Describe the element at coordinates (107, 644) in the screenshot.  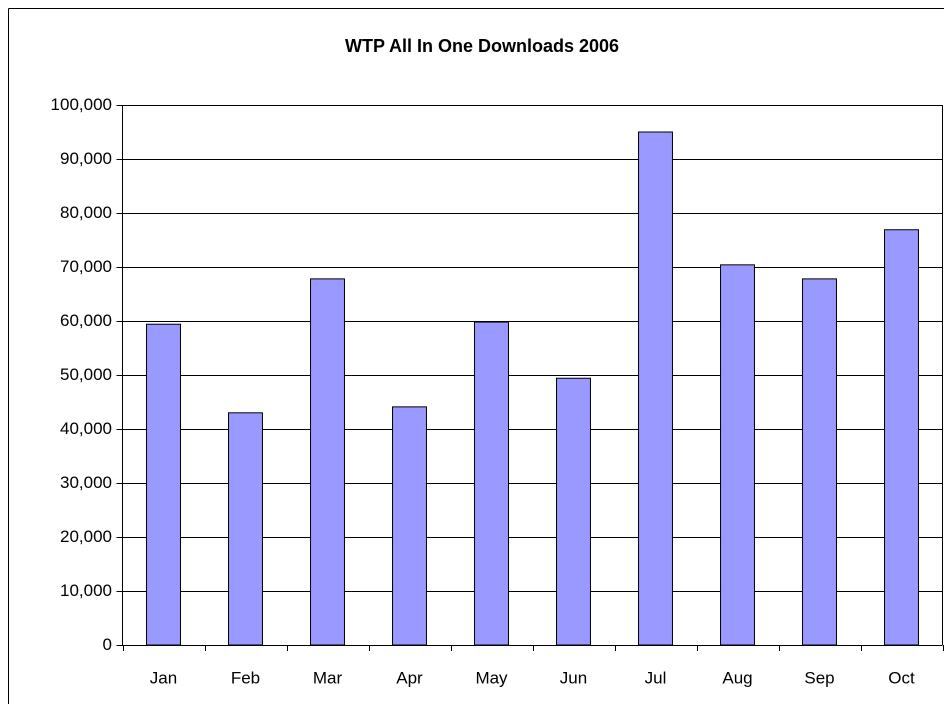
I see `y-tick-label: 0` at that location.